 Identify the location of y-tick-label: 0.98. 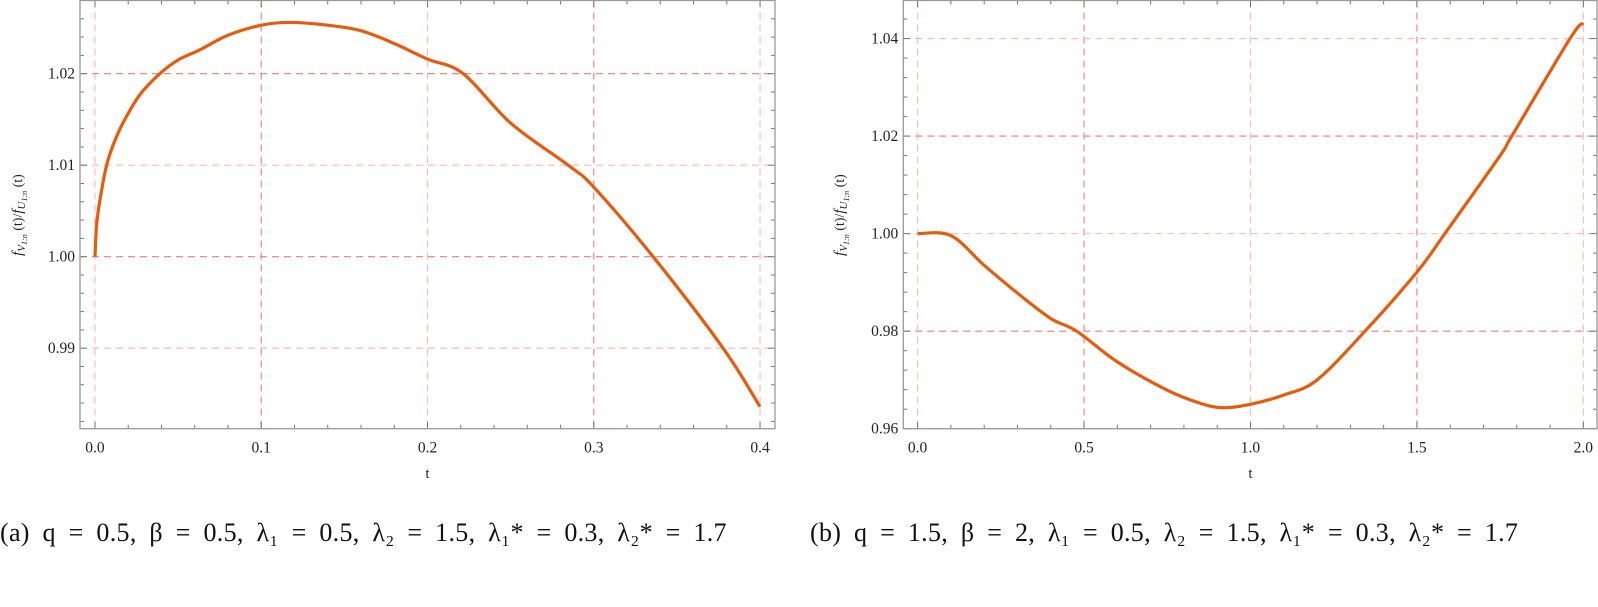
(884, 331).